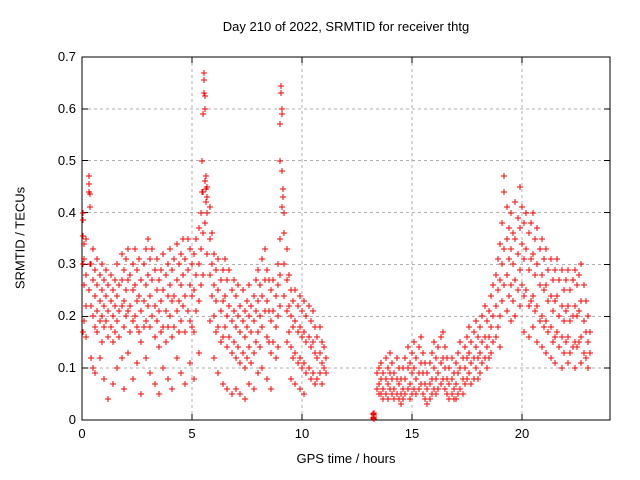 This screenshot has height=480, width=640. Describe the element at coordinates (522, 433) in the screenshot. I see `x-tick-label: 20` at that location.